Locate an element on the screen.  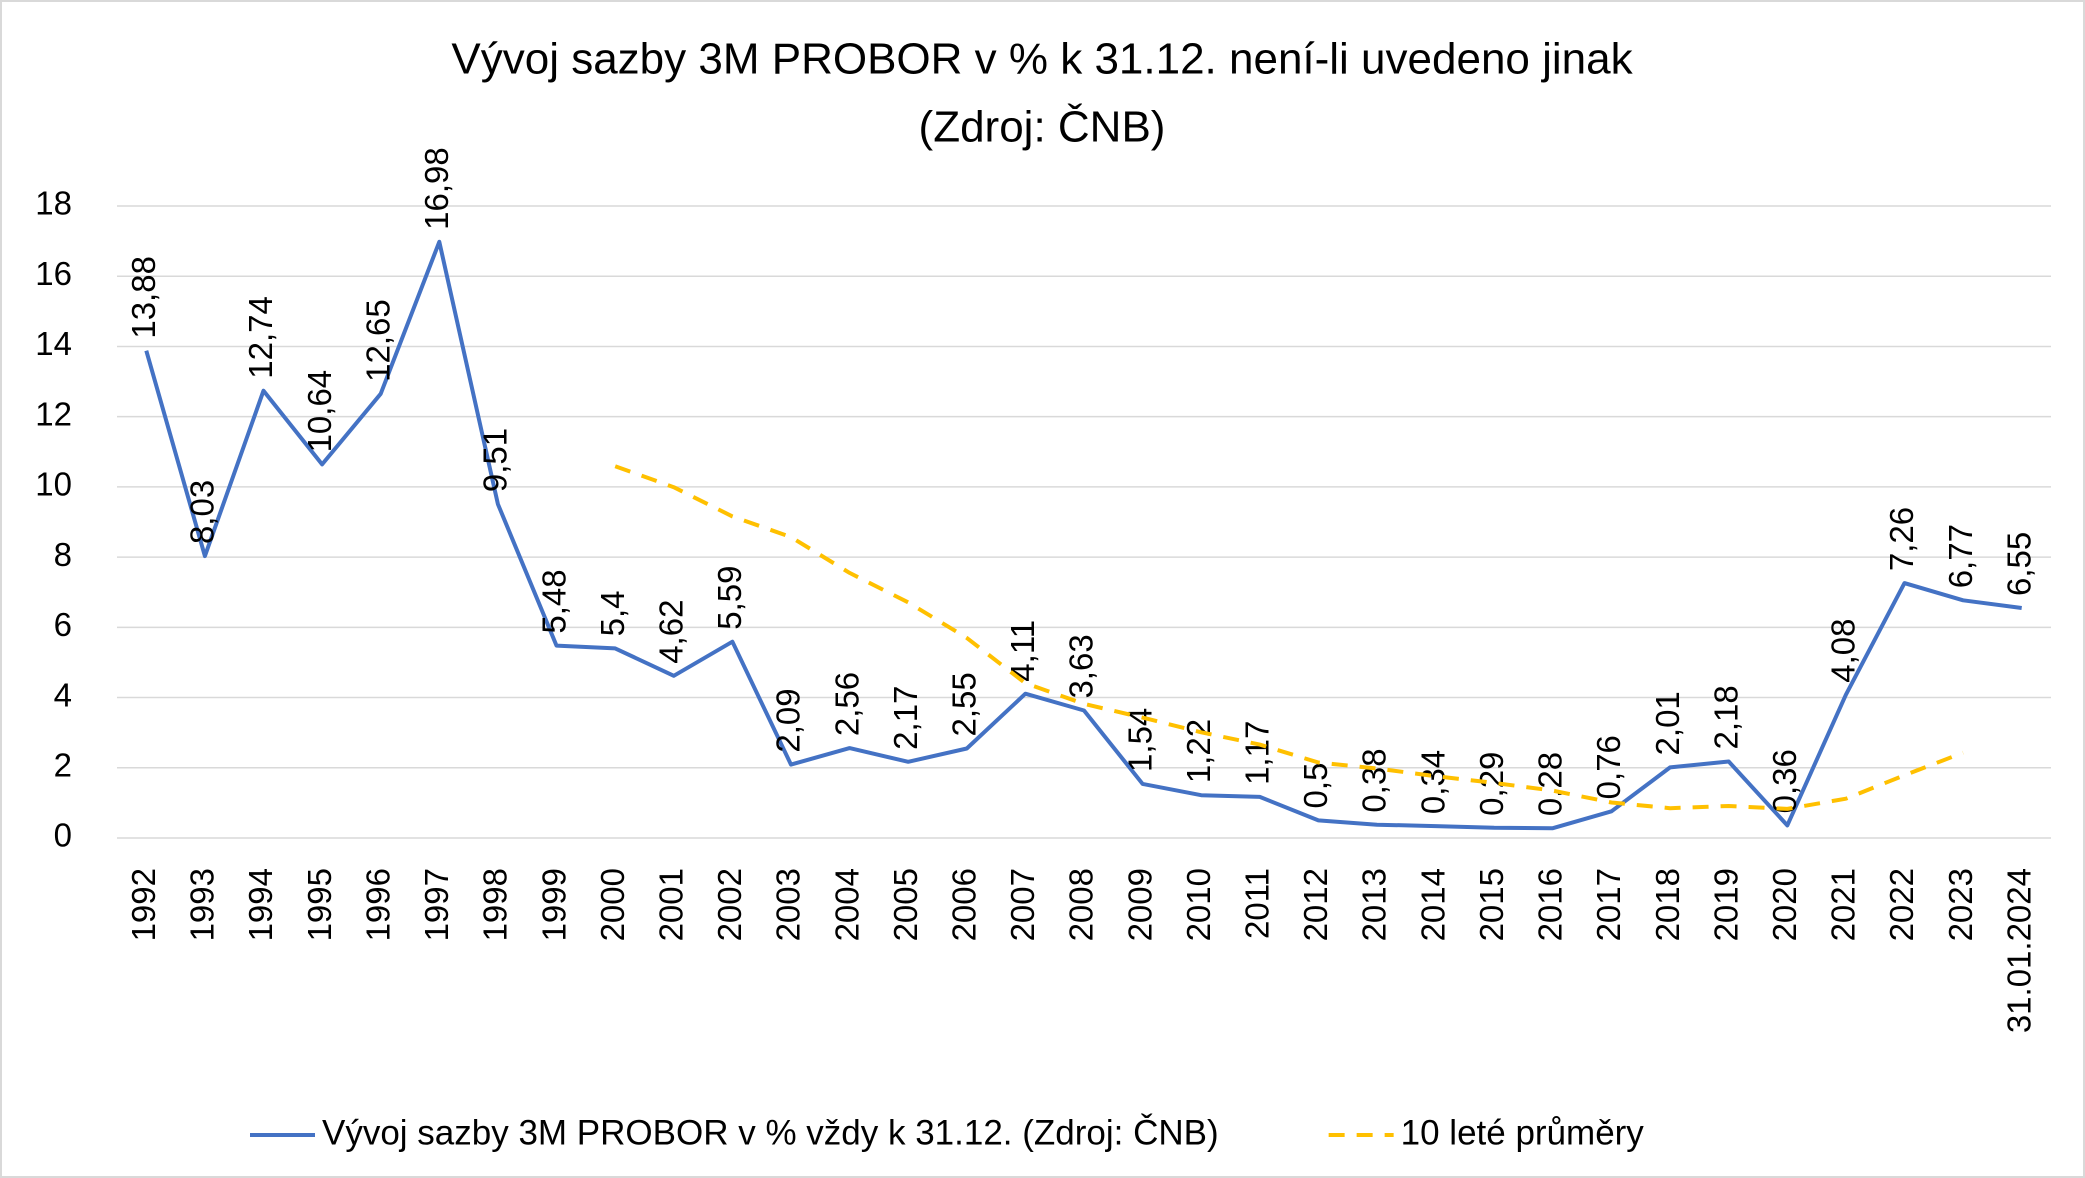
legend-label: 10 leté průměry is located at coordinates (1523, 1132).